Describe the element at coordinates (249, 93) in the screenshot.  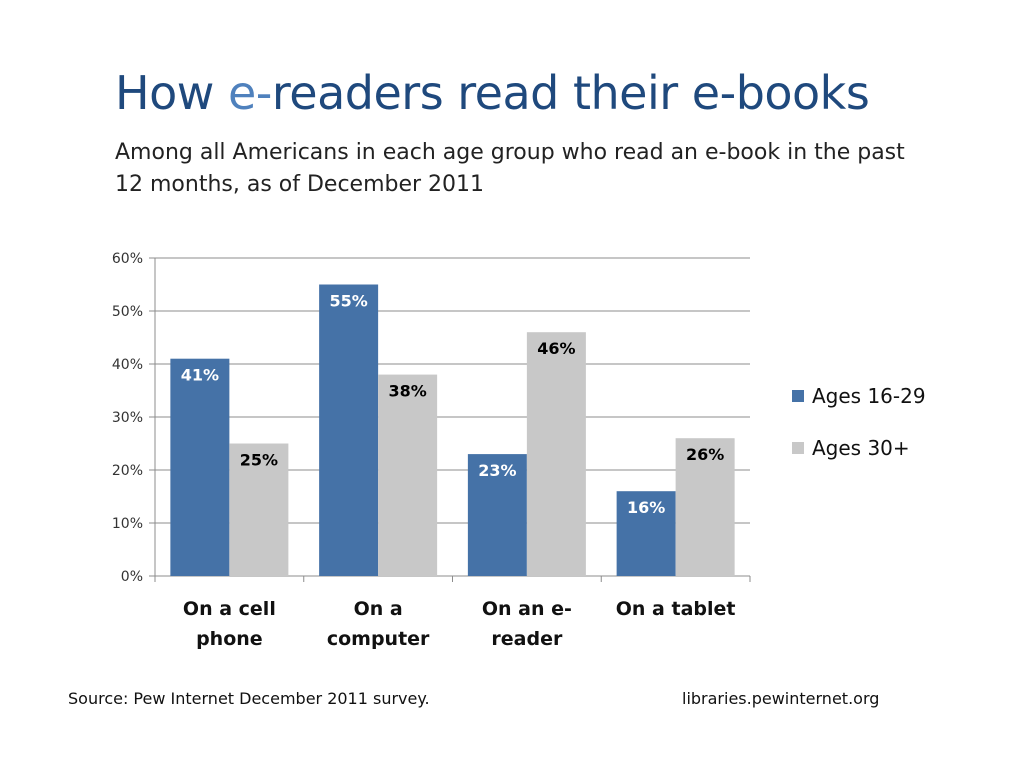
I see `title-accent: e-` at that location.